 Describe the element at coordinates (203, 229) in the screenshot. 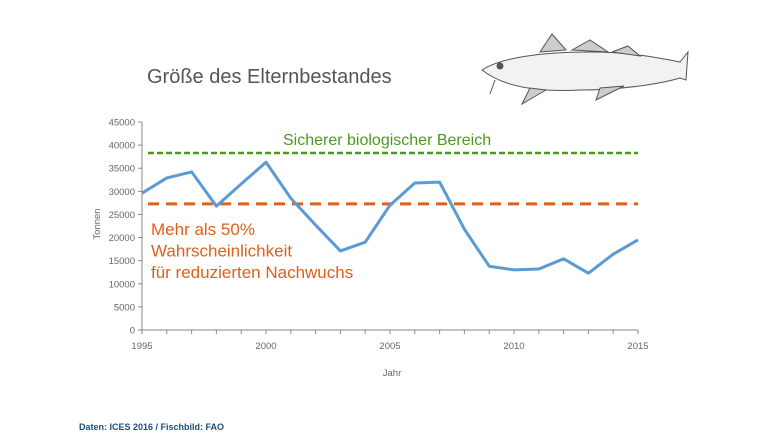

I see `risk-label-line: Mehr als 50%` at that location.